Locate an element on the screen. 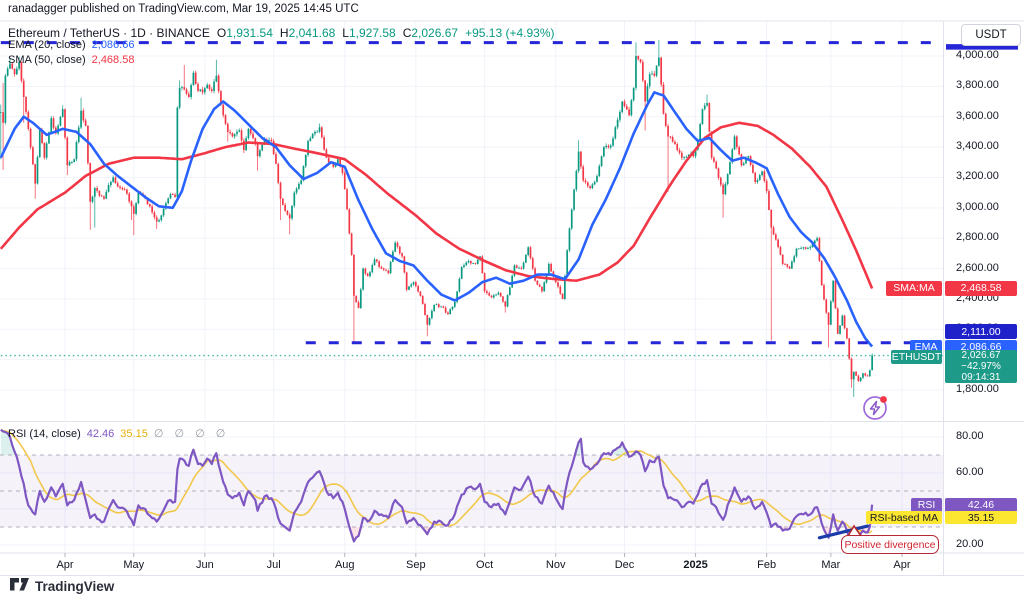  sma-value-chip: 2,468.58 is located at coordinates (981, 288).